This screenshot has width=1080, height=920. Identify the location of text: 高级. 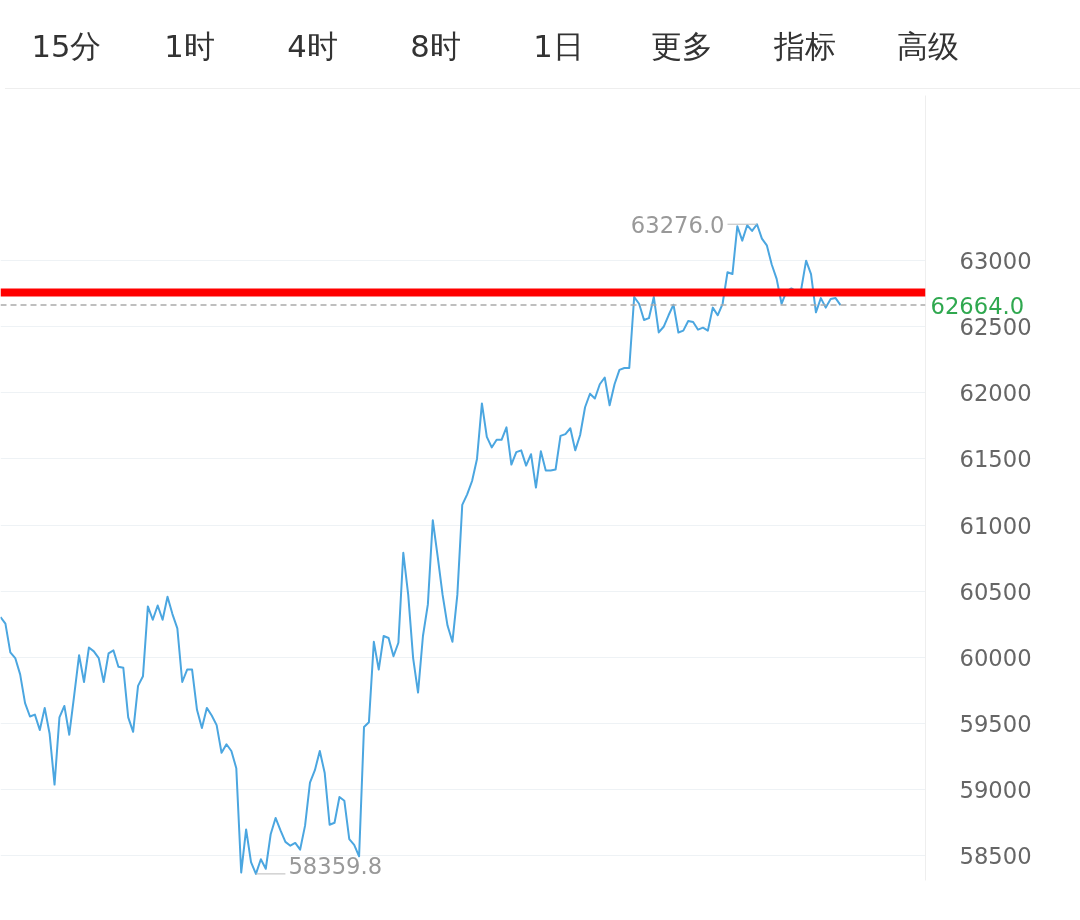
(927, 46).